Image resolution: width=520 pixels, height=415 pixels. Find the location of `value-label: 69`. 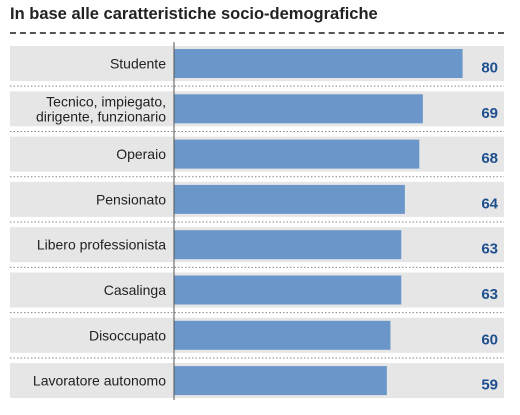

value-label: 69 is located at coordinates (489, 113).